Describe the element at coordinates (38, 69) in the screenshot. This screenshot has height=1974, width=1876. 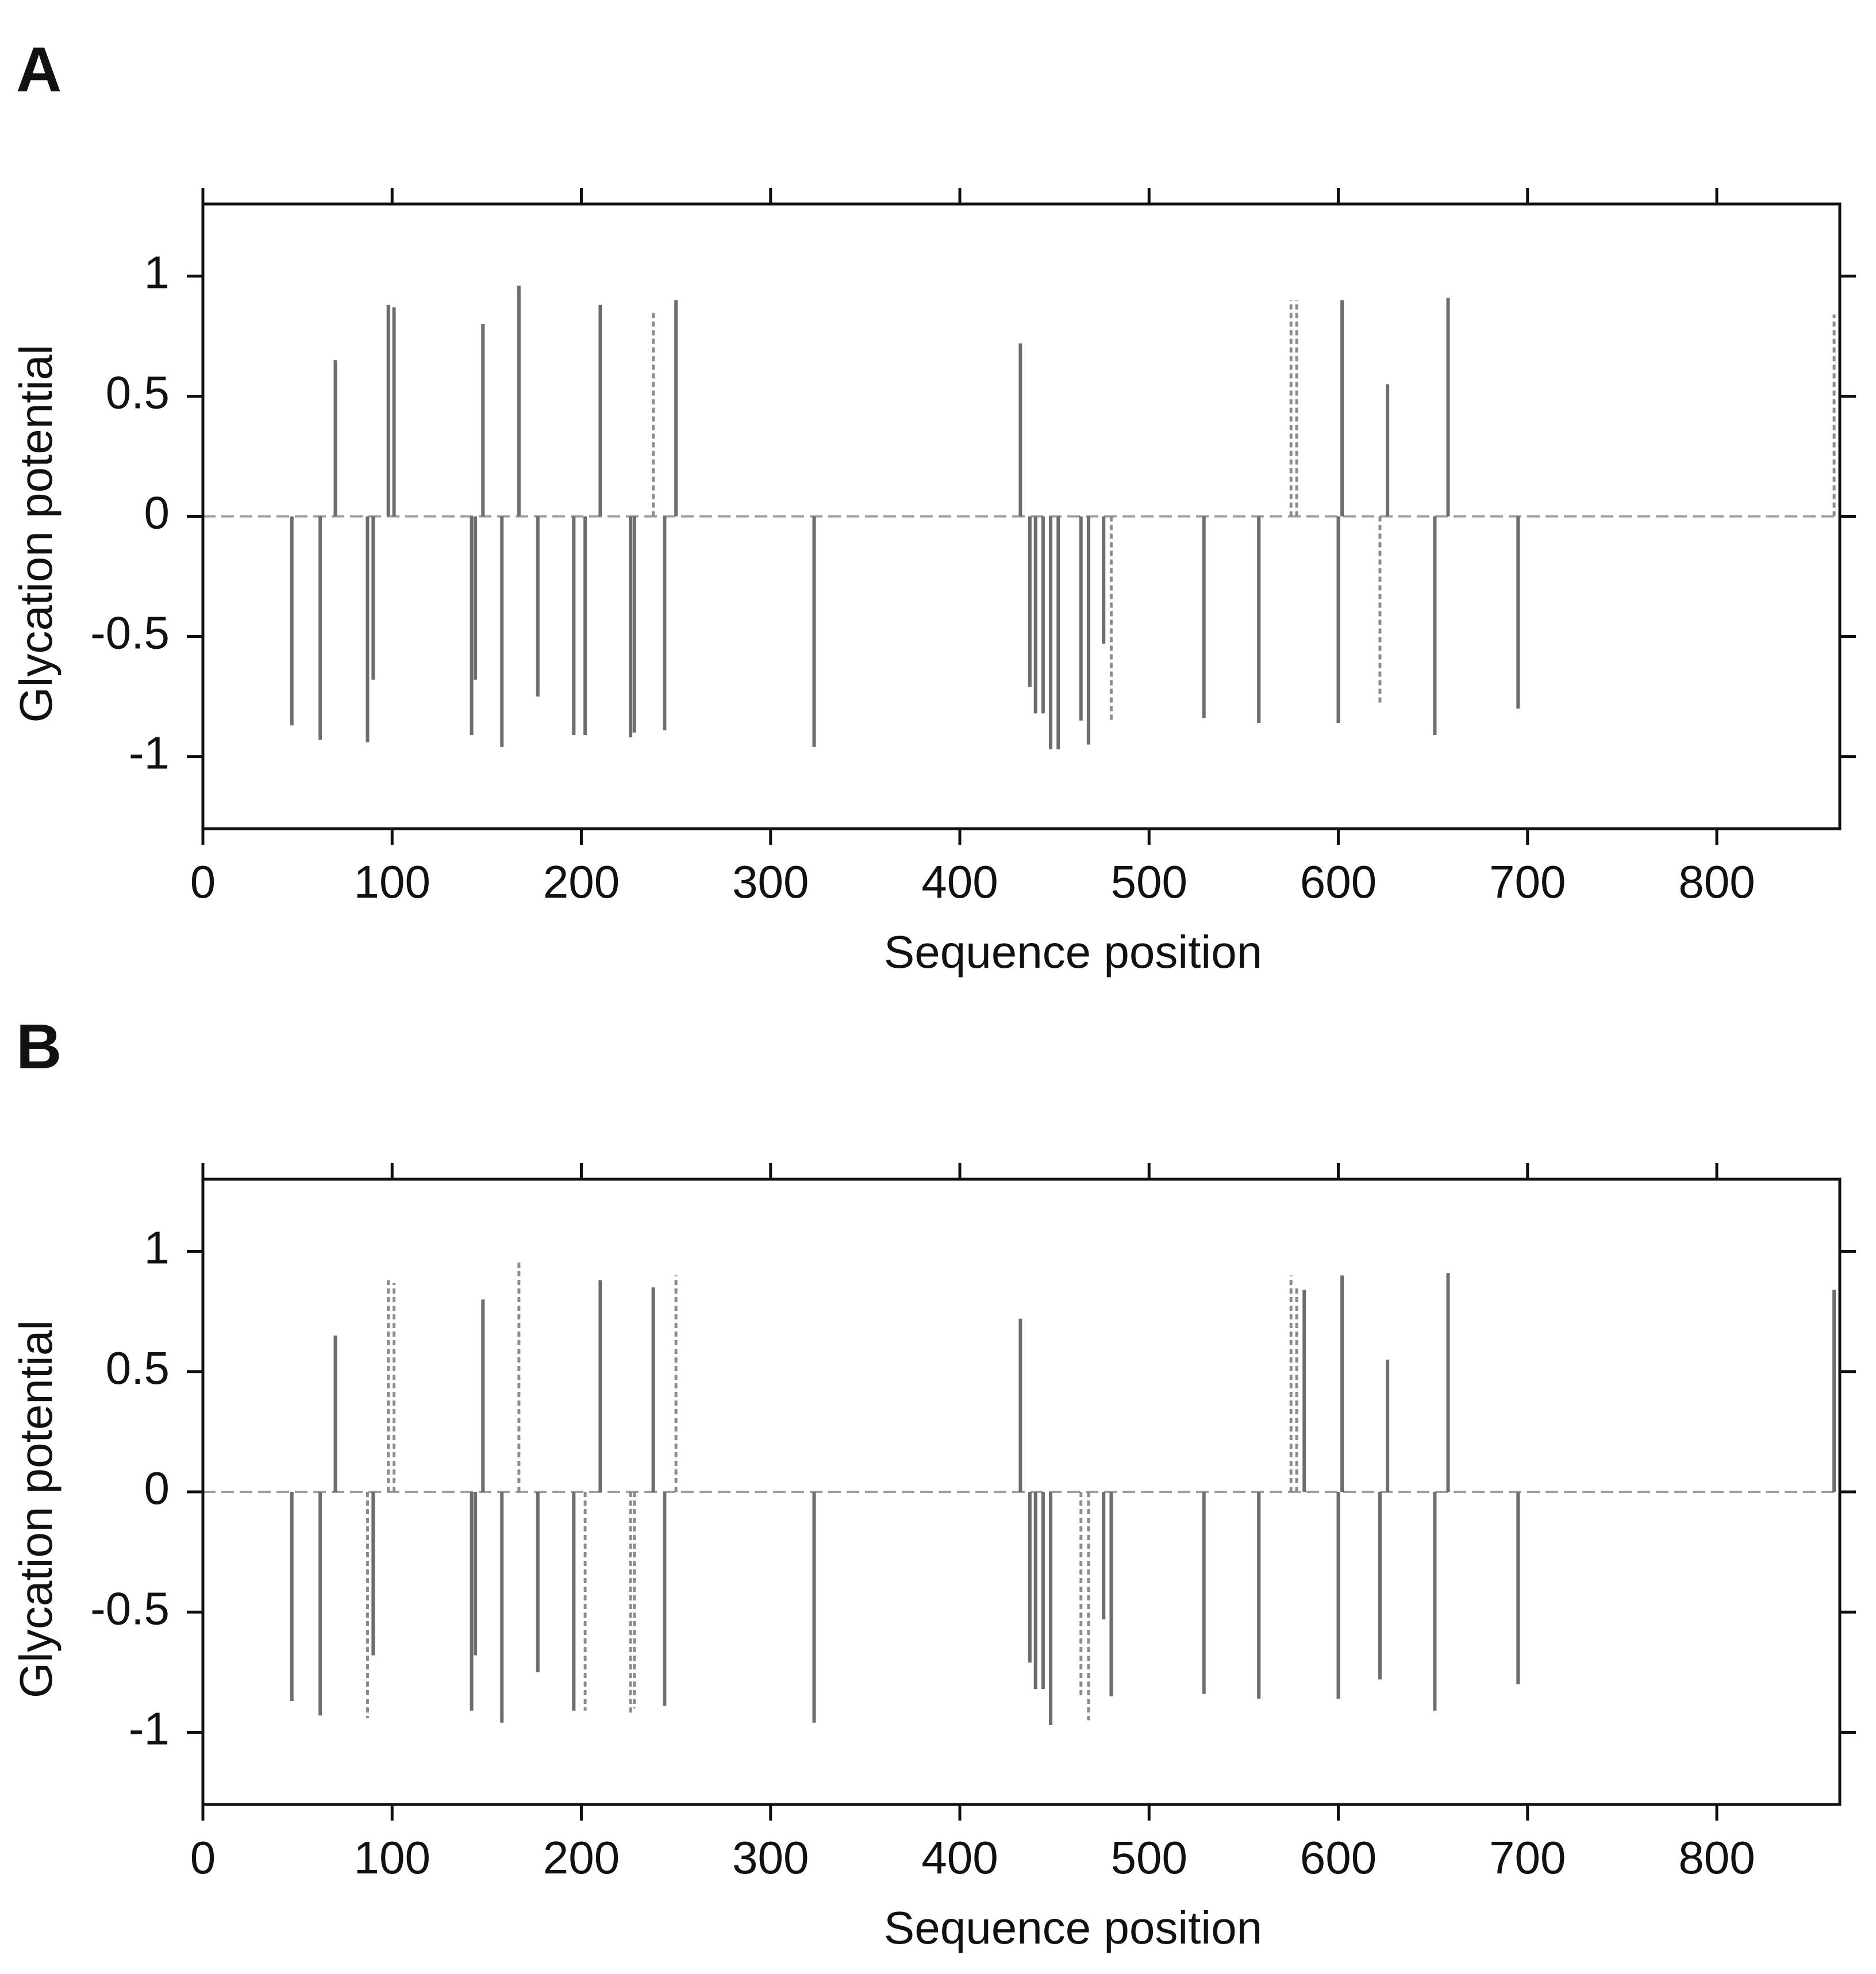
I see `panel-label: A` at that location.